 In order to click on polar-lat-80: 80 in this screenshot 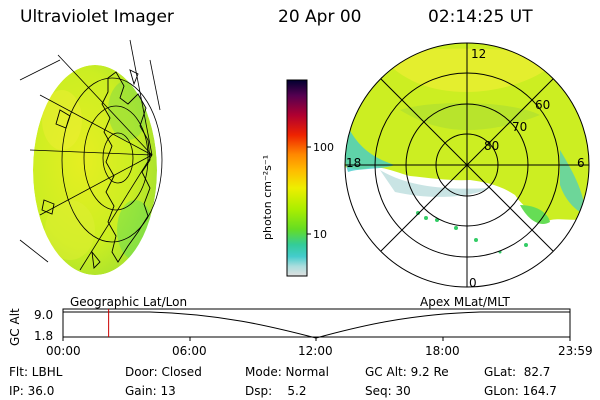, I will do `click(492, 146)`.